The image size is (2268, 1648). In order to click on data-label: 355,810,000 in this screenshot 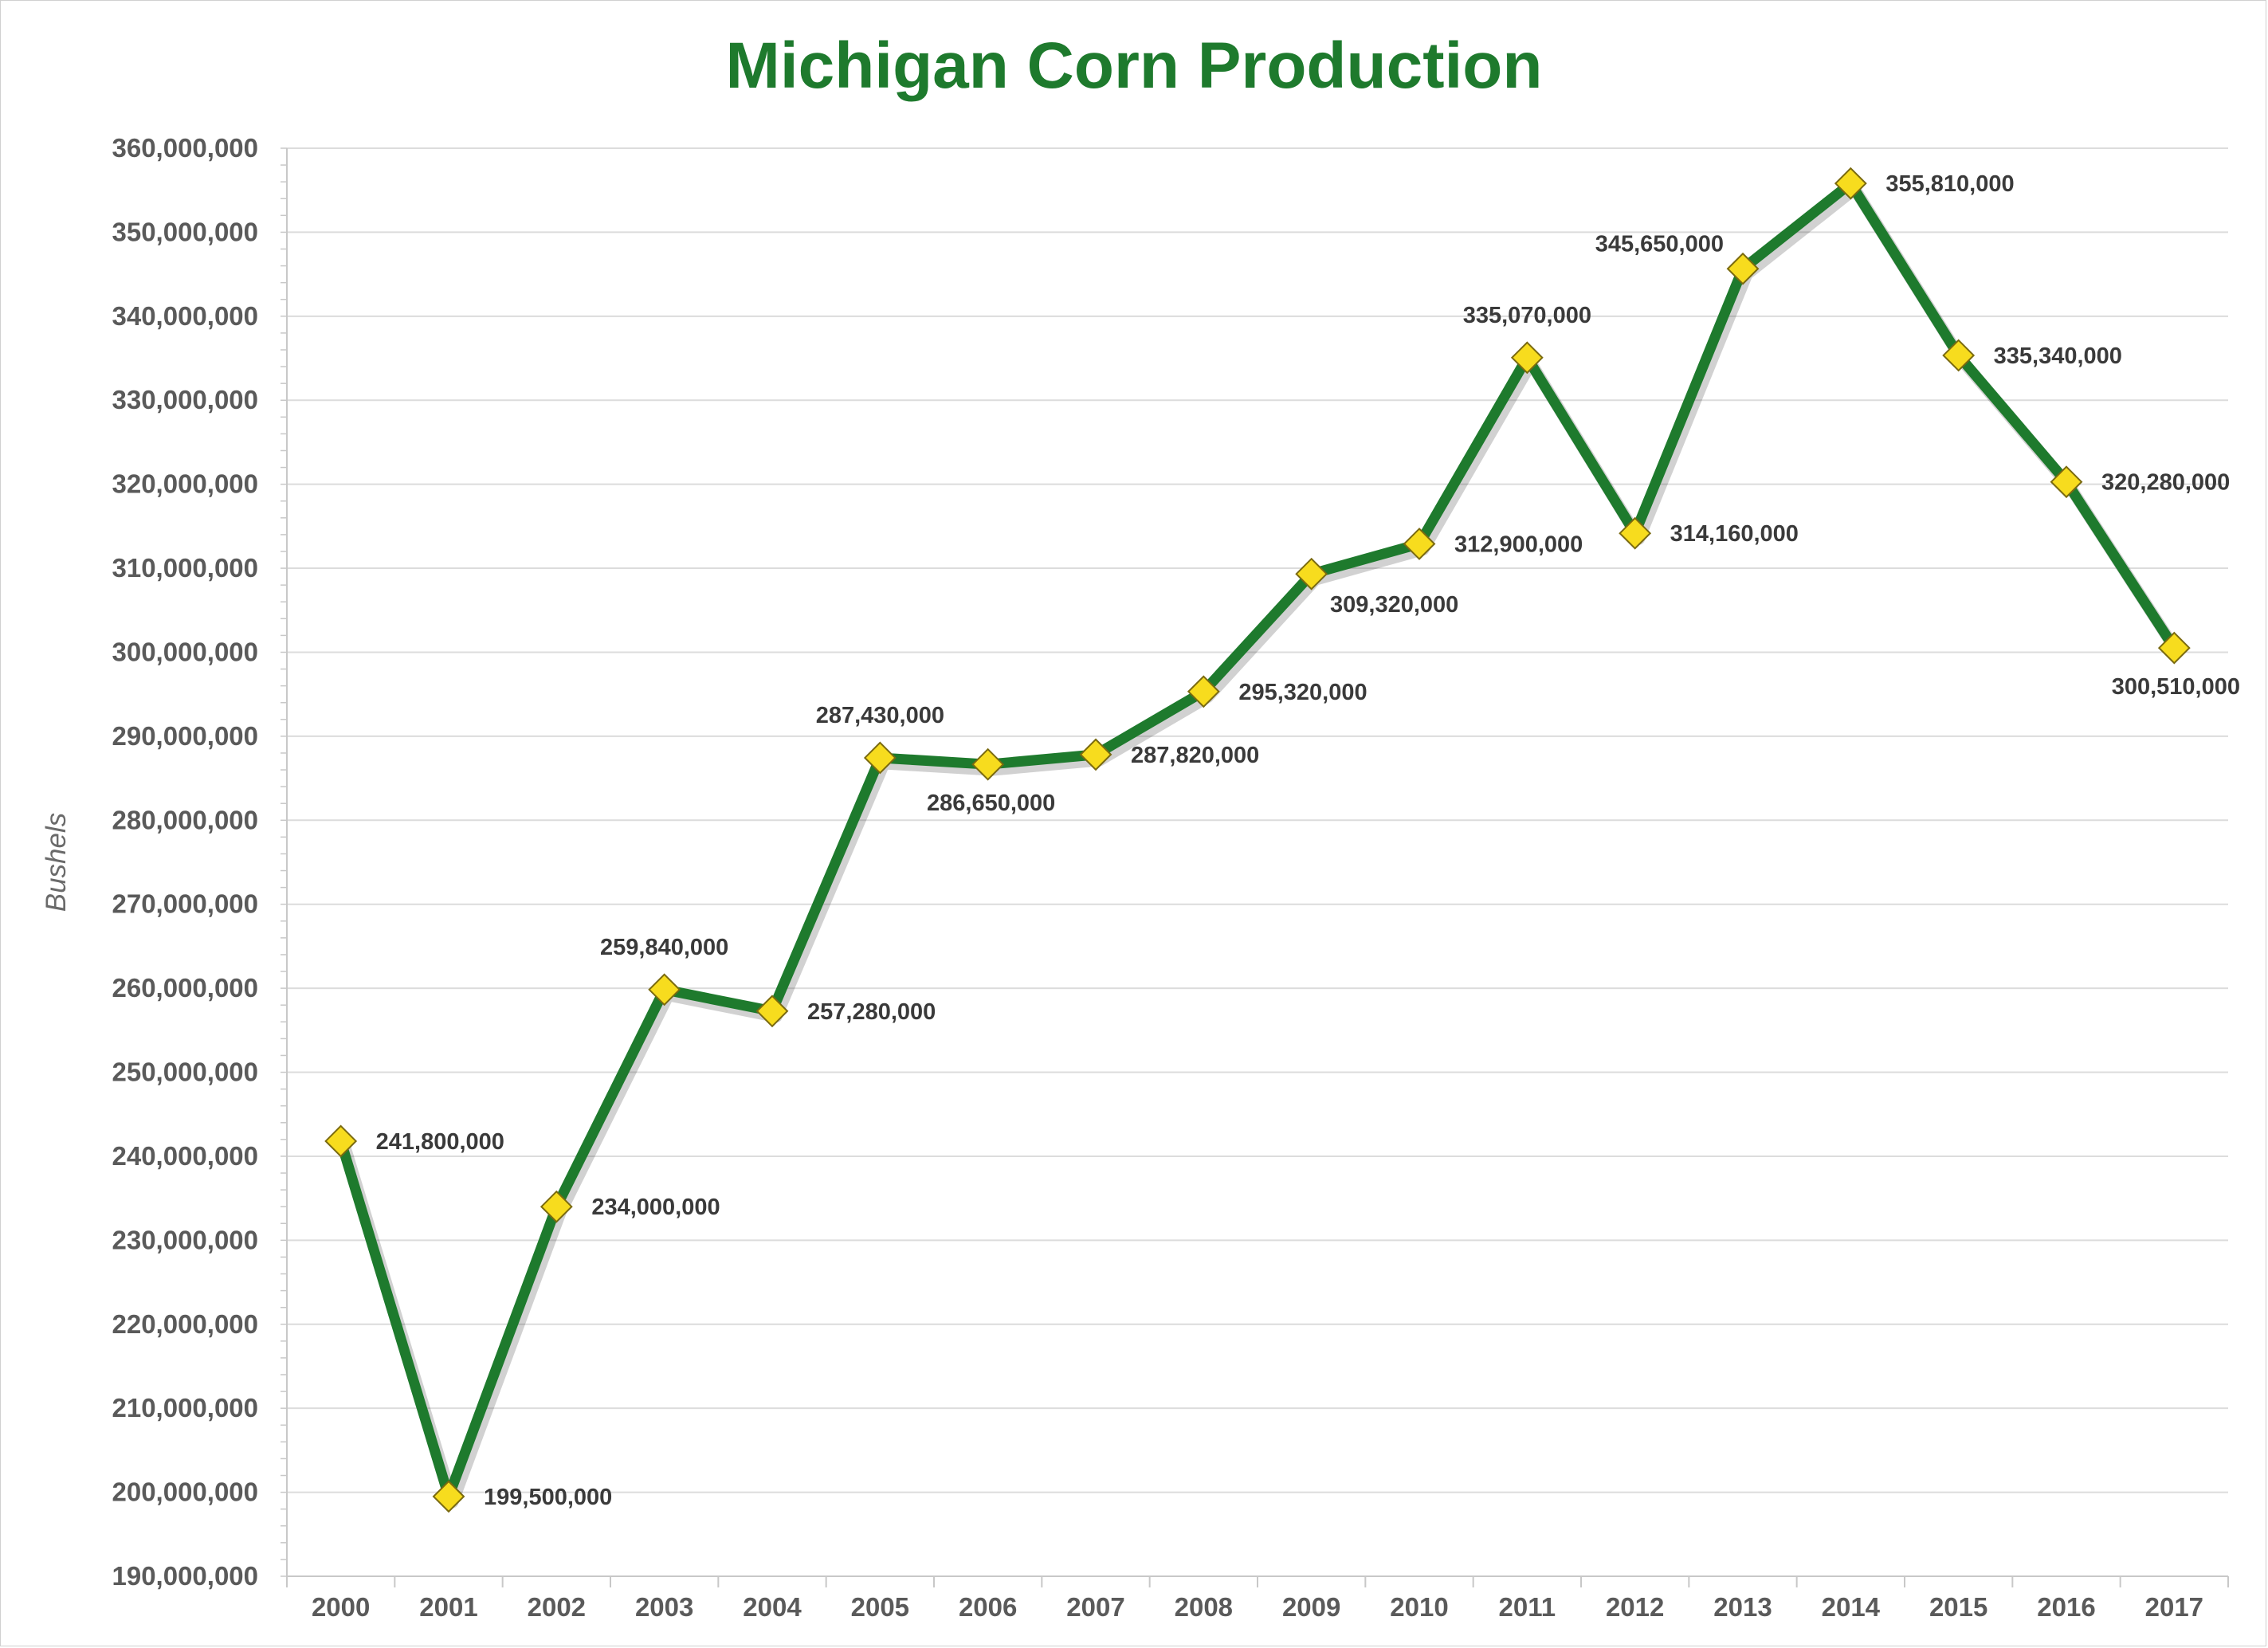, I will do `click(1949, 184)`.